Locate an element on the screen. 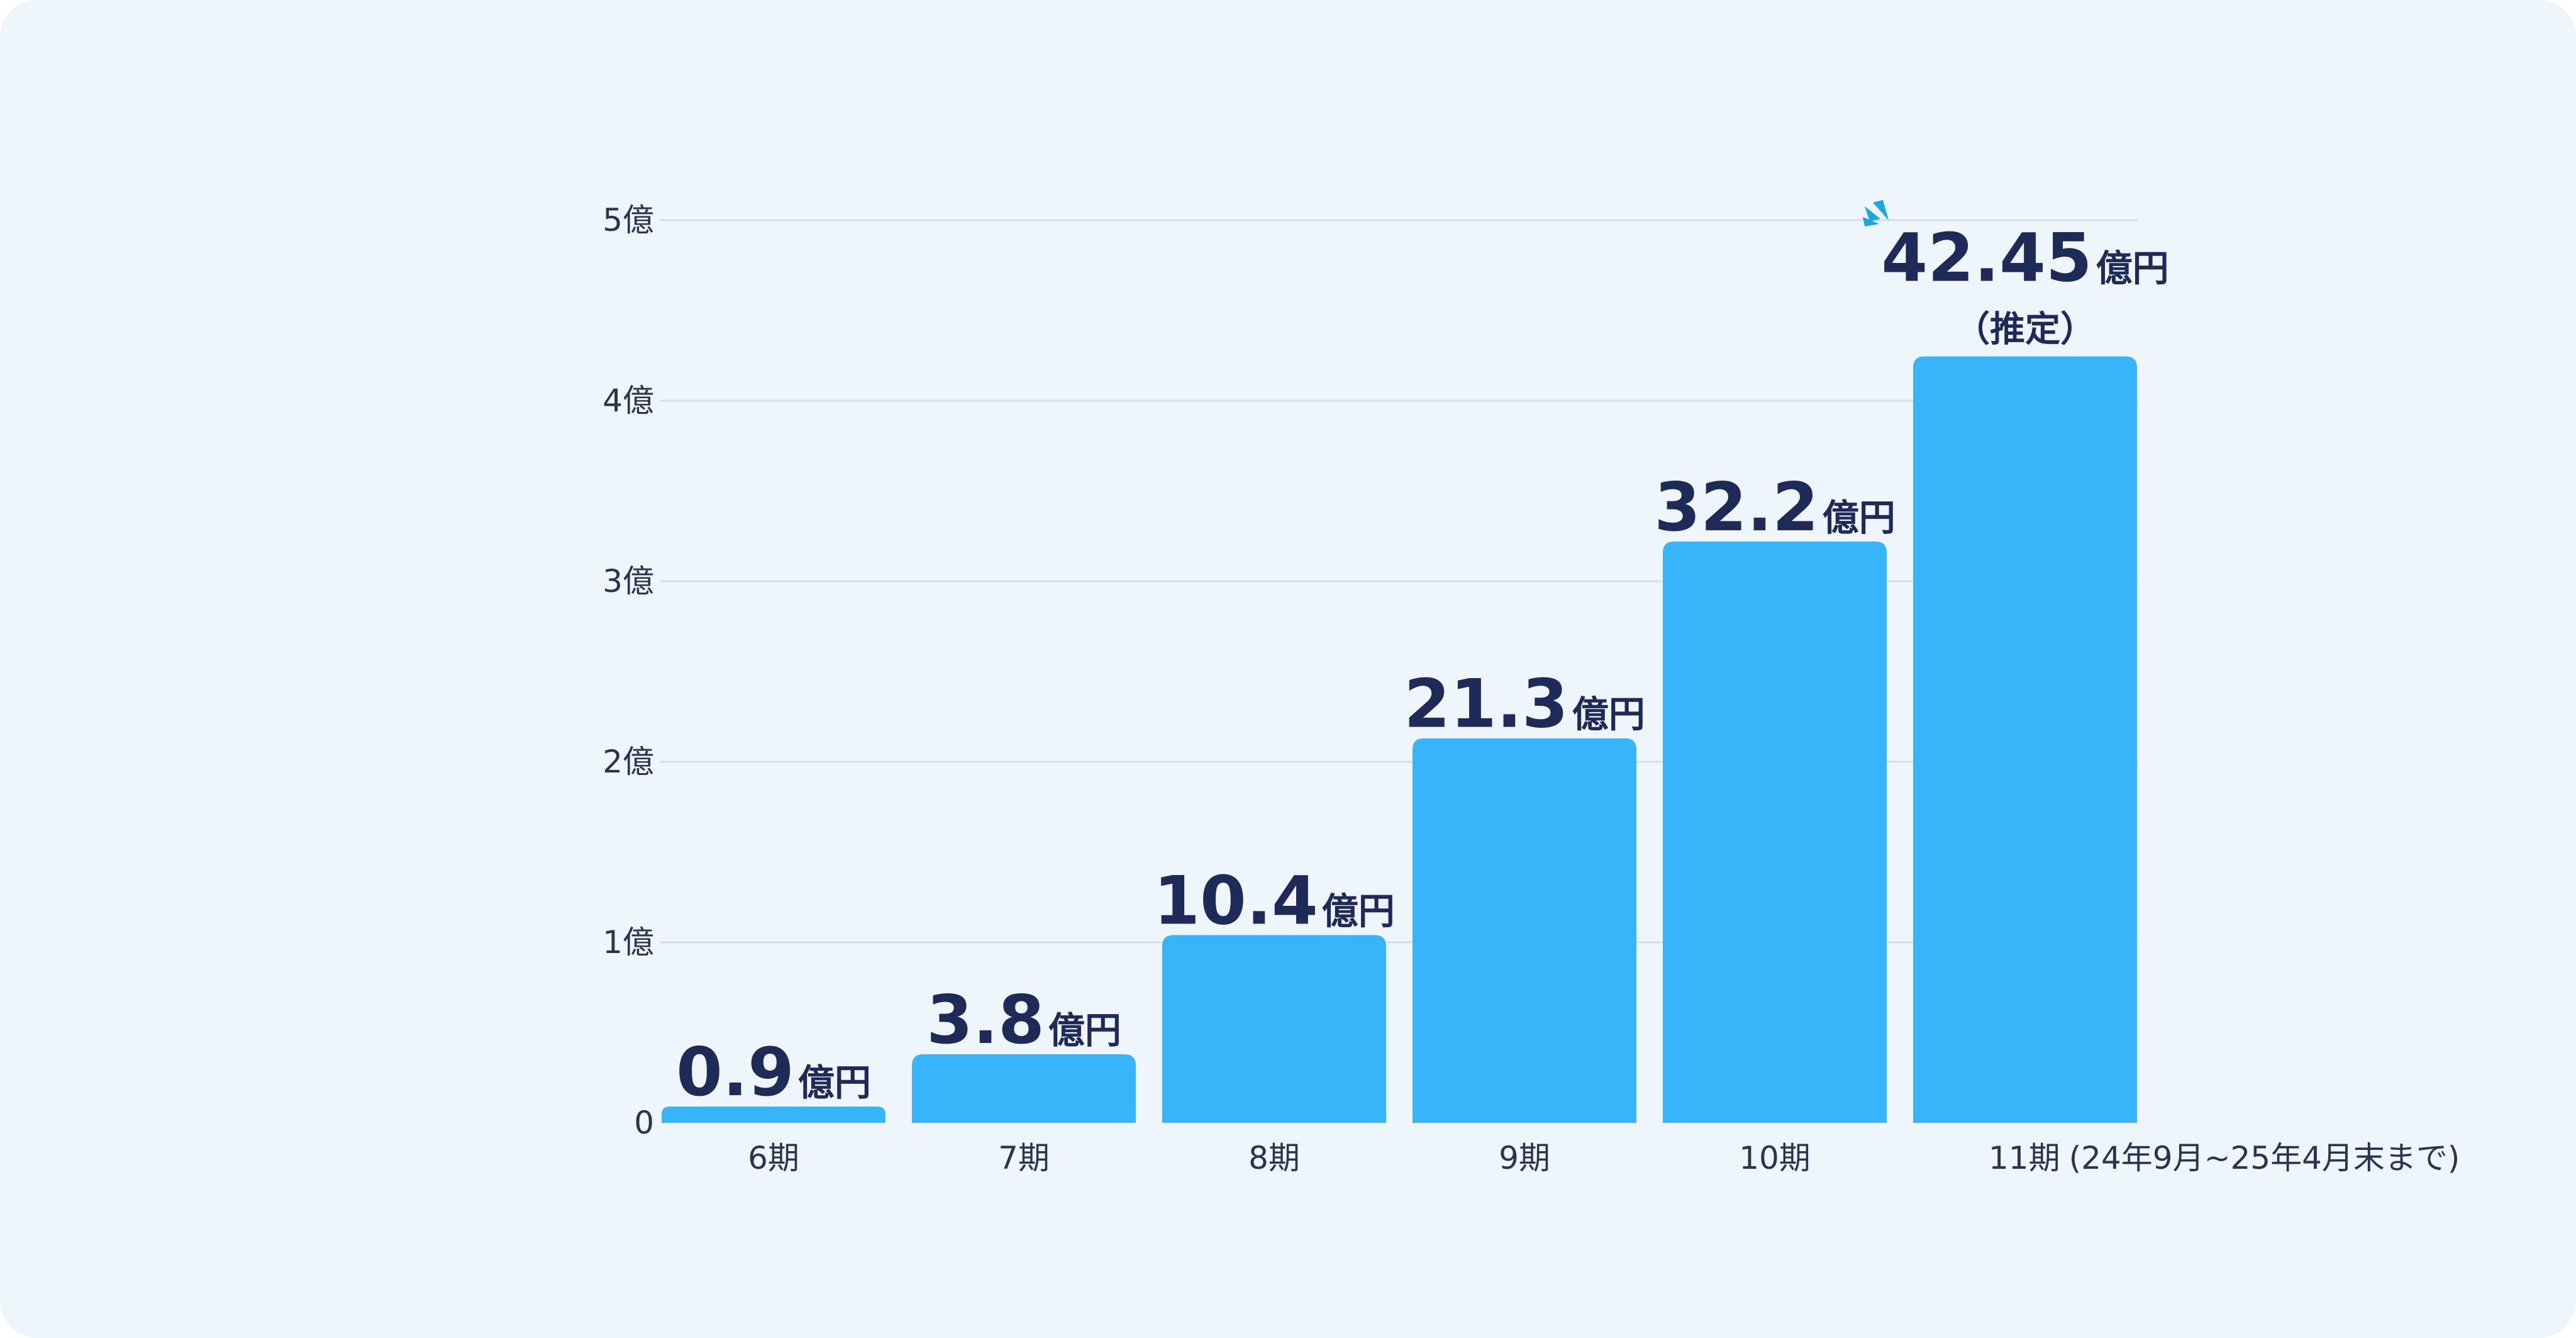 This screenshot has width=2576, height=1338. sparkle-icon is located at coordinates (1876, 213).